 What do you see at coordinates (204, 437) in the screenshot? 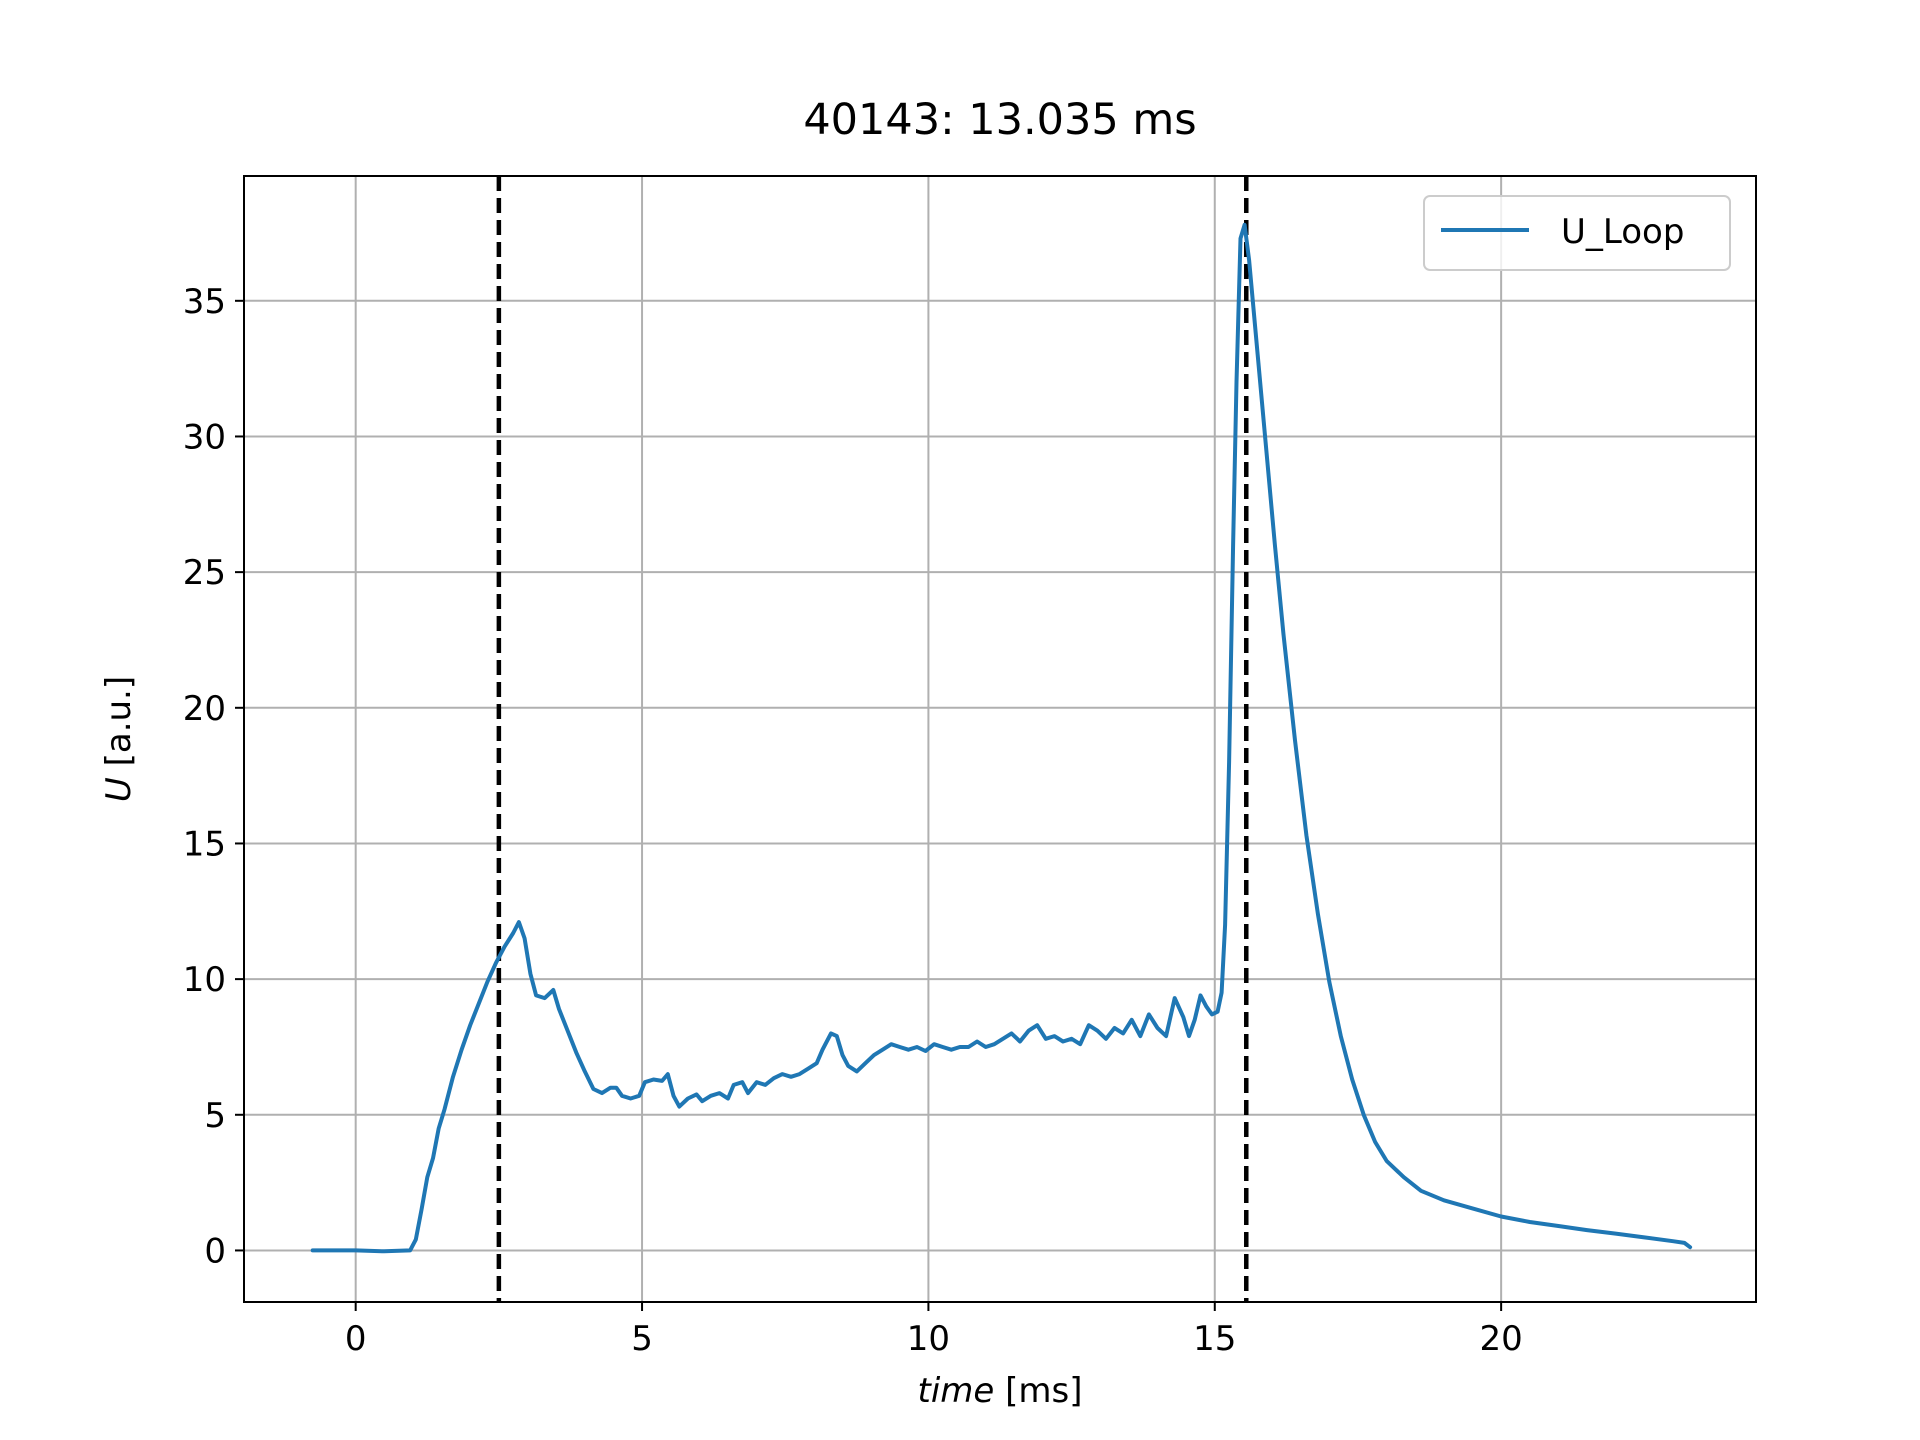
I see `y-tick-label: 30` at bounding box center [204, 437].